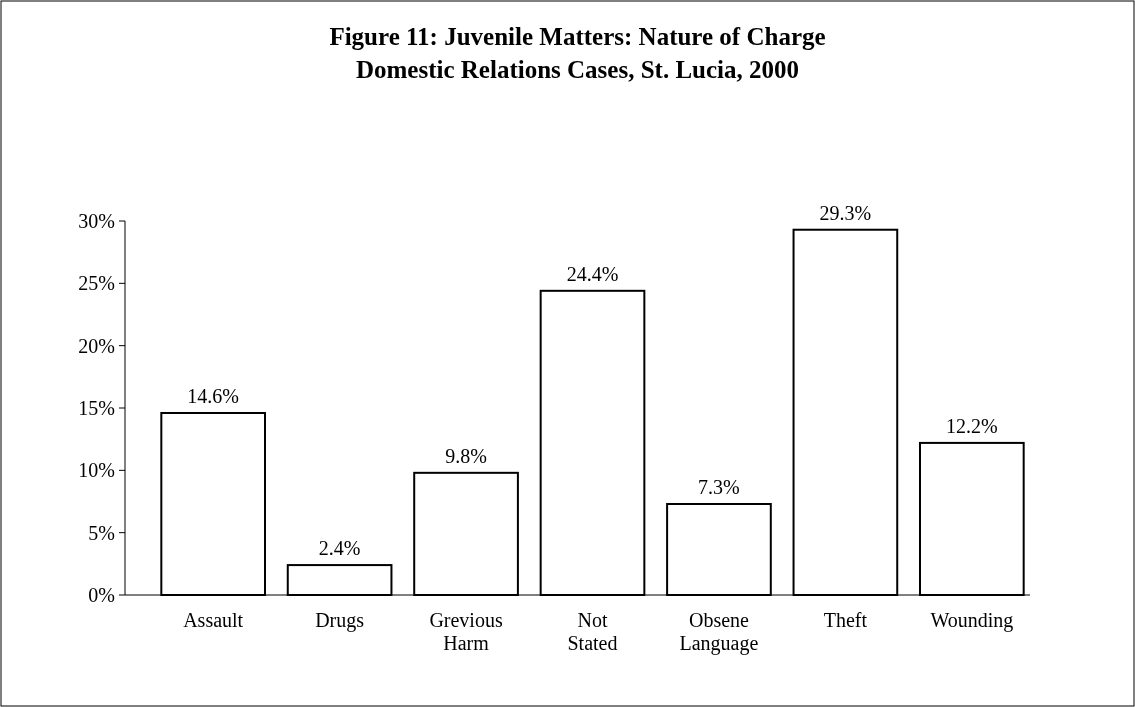 The width and height of the screenshot is (1135, 707). What do you see at coordinates (339, 548) in the screenshot?
I see `data-label: 2.4%` at bounding box center [339, 548].